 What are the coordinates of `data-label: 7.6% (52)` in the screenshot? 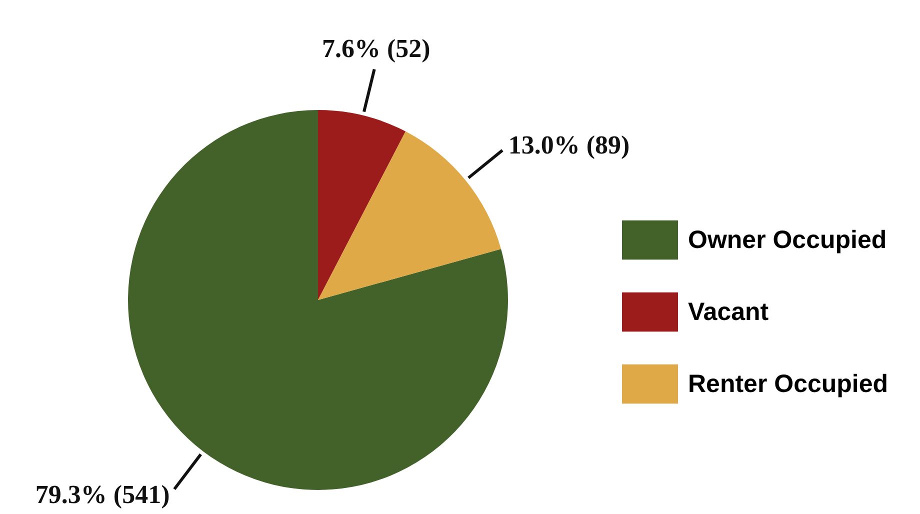 It's located at (376, 48).